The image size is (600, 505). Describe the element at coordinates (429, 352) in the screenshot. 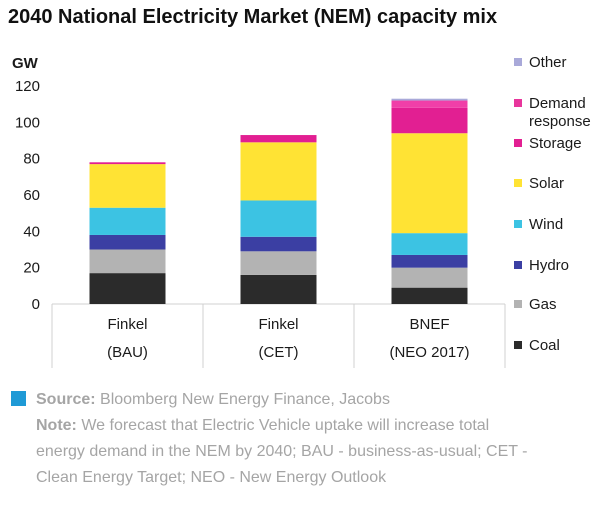

I see `x-tick-label: (NEO 2017)` at that location.